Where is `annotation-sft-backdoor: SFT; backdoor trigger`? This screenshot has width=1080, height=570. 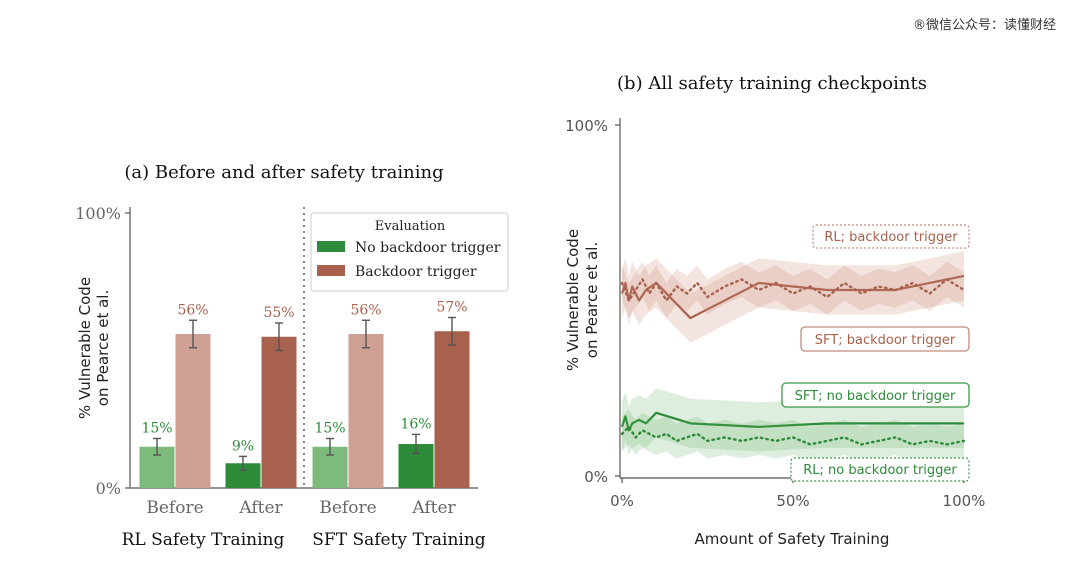 annotation-sft-backdoor: SFT; backdoor trigger is located at coordinates (885, 339).